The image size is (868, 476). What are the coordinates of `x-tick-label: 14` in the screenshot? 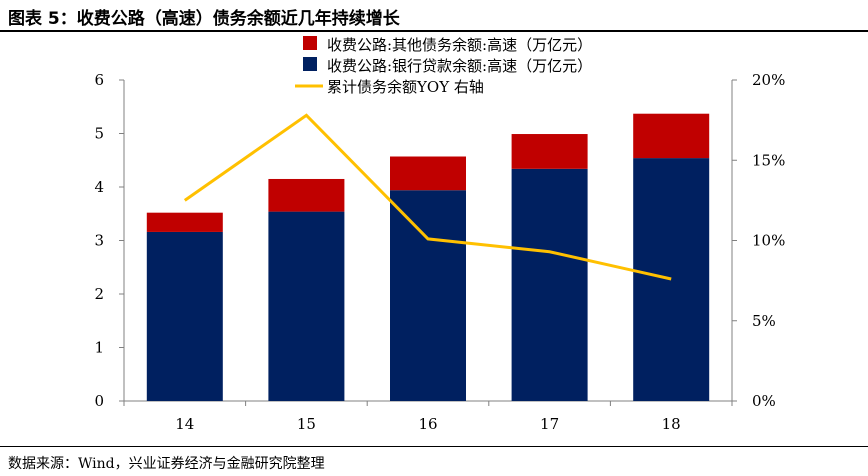 It's located at (184, 424).